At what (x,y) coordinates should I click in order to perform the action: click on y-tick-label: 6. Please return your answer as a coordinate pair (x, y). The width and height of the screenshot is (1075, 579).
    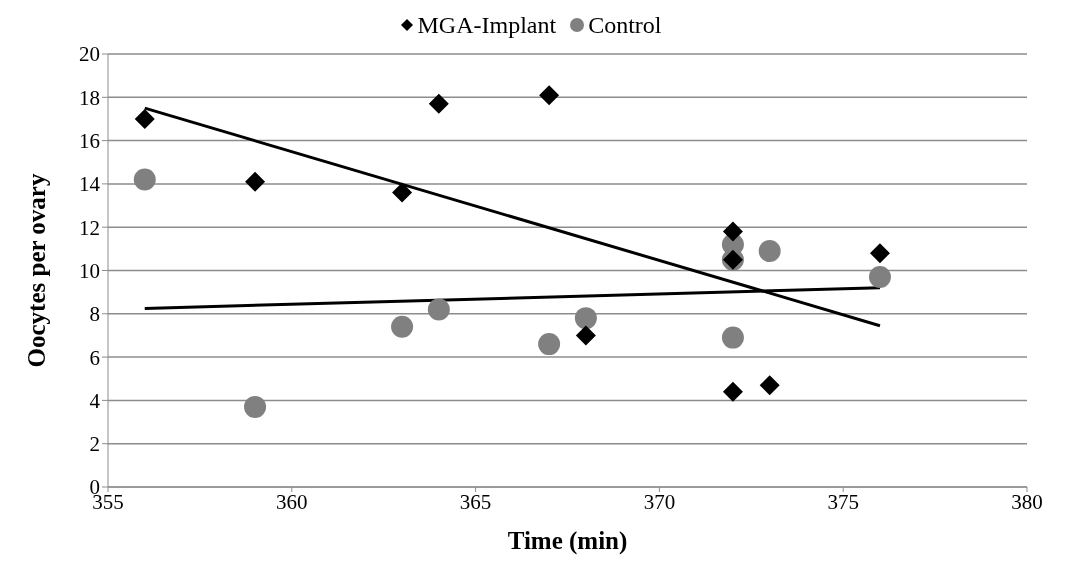
    Looking at the image, I should click on (94, 357).